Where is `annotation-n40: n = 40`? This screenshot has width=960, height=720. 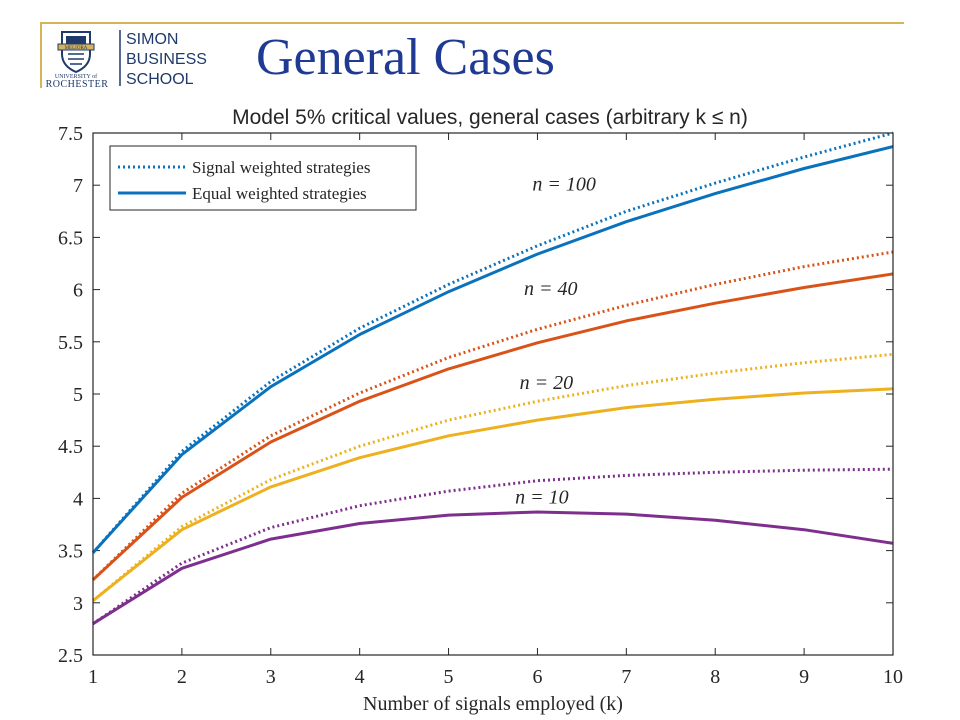 annotation-n40: n = 40 is located at coordinates (551, 289).